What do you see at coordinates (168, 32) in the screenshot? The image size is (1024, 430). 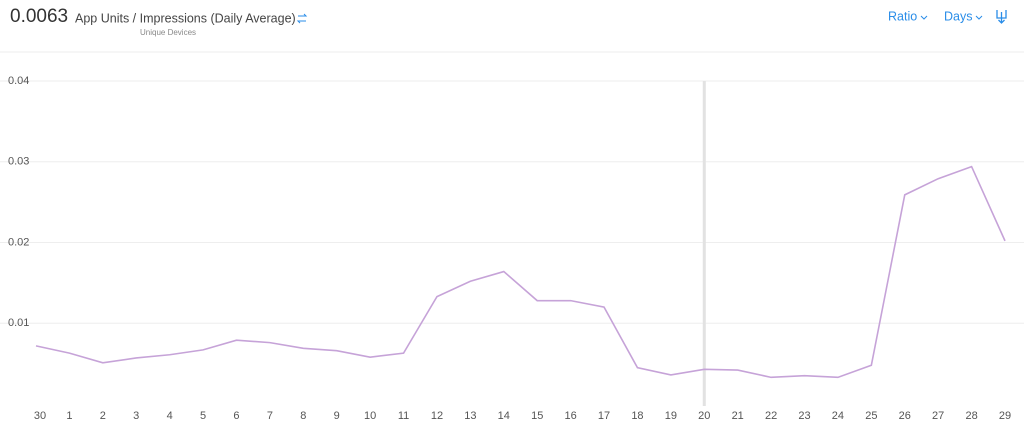 I see `chart-subtitle: Unique Devices` at bounding box center [168, 32].